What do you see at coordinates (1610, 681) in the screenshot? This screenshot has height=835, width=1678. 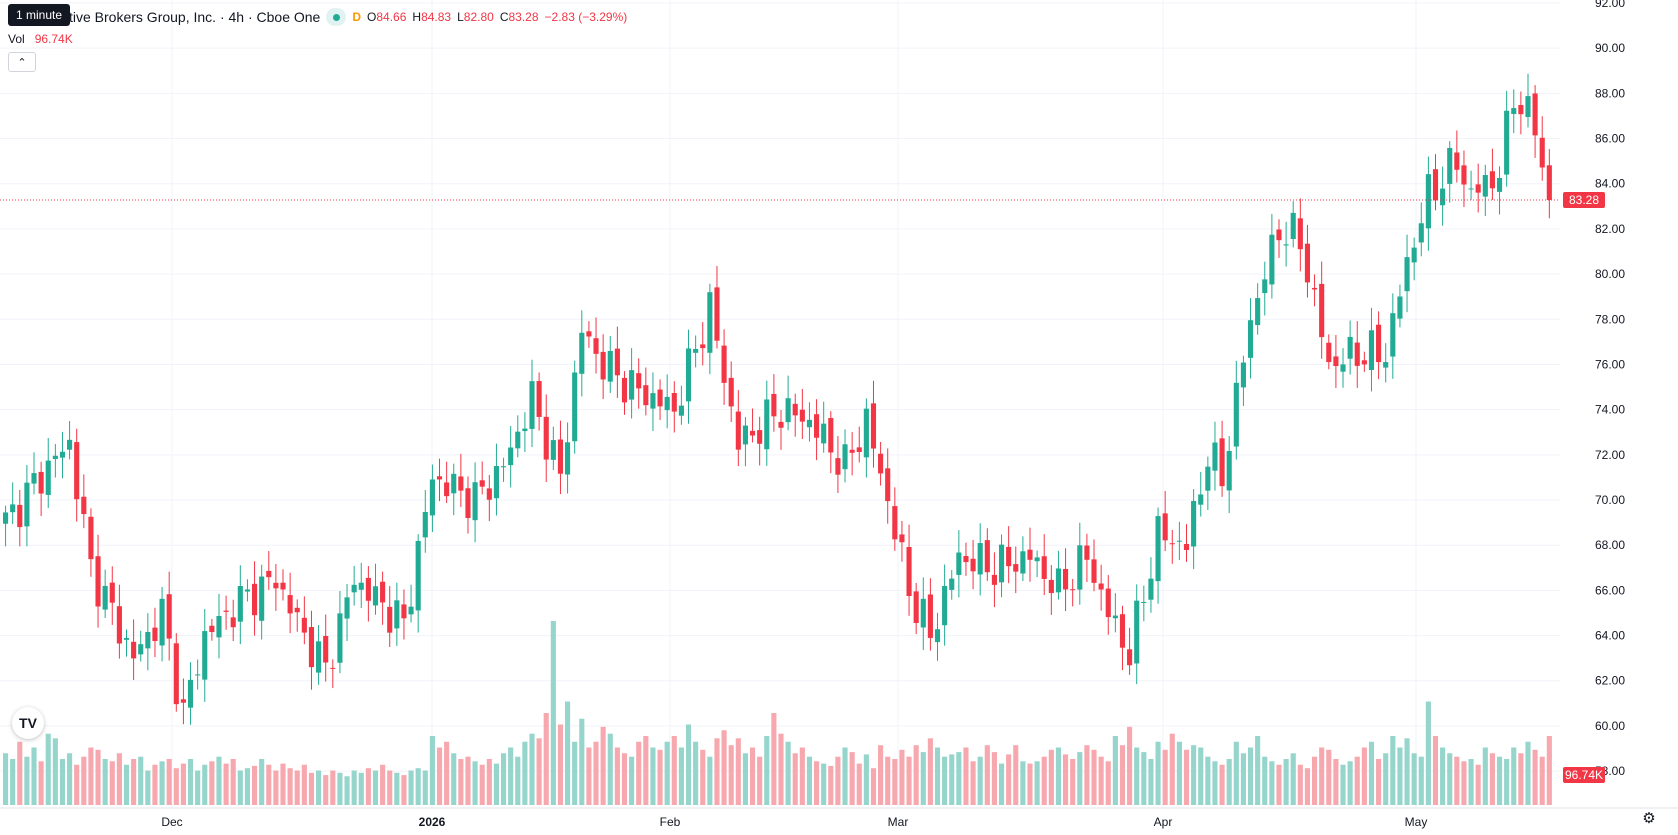 I see `y-tick-label: 62.00` at bounding box center [1610, 681].